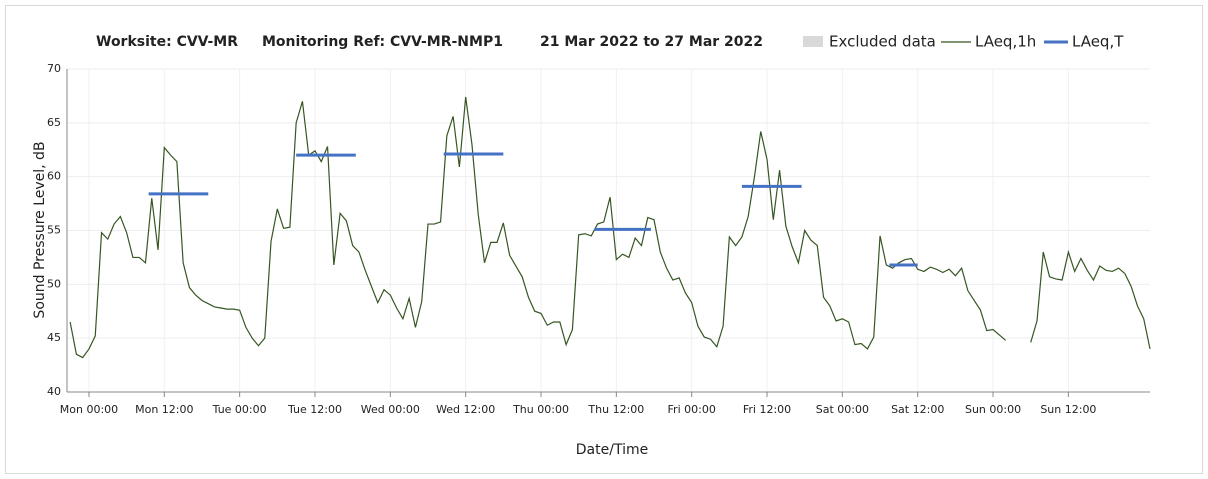 The image size is (1208, 479). Describe the element at coordinates (540, 409) in the screenshot. I see `x-tick-label: Thu 00:00` at that location.